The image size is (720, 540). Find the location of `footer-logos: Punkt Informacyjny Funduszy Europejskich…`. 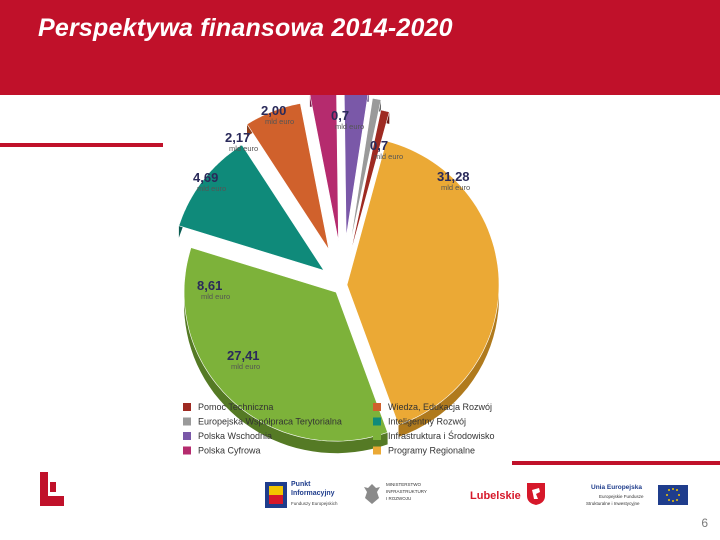

footer-logos: Punkt Informacyjny Funduszy Europejskich… is located at coordinates (360, 505).